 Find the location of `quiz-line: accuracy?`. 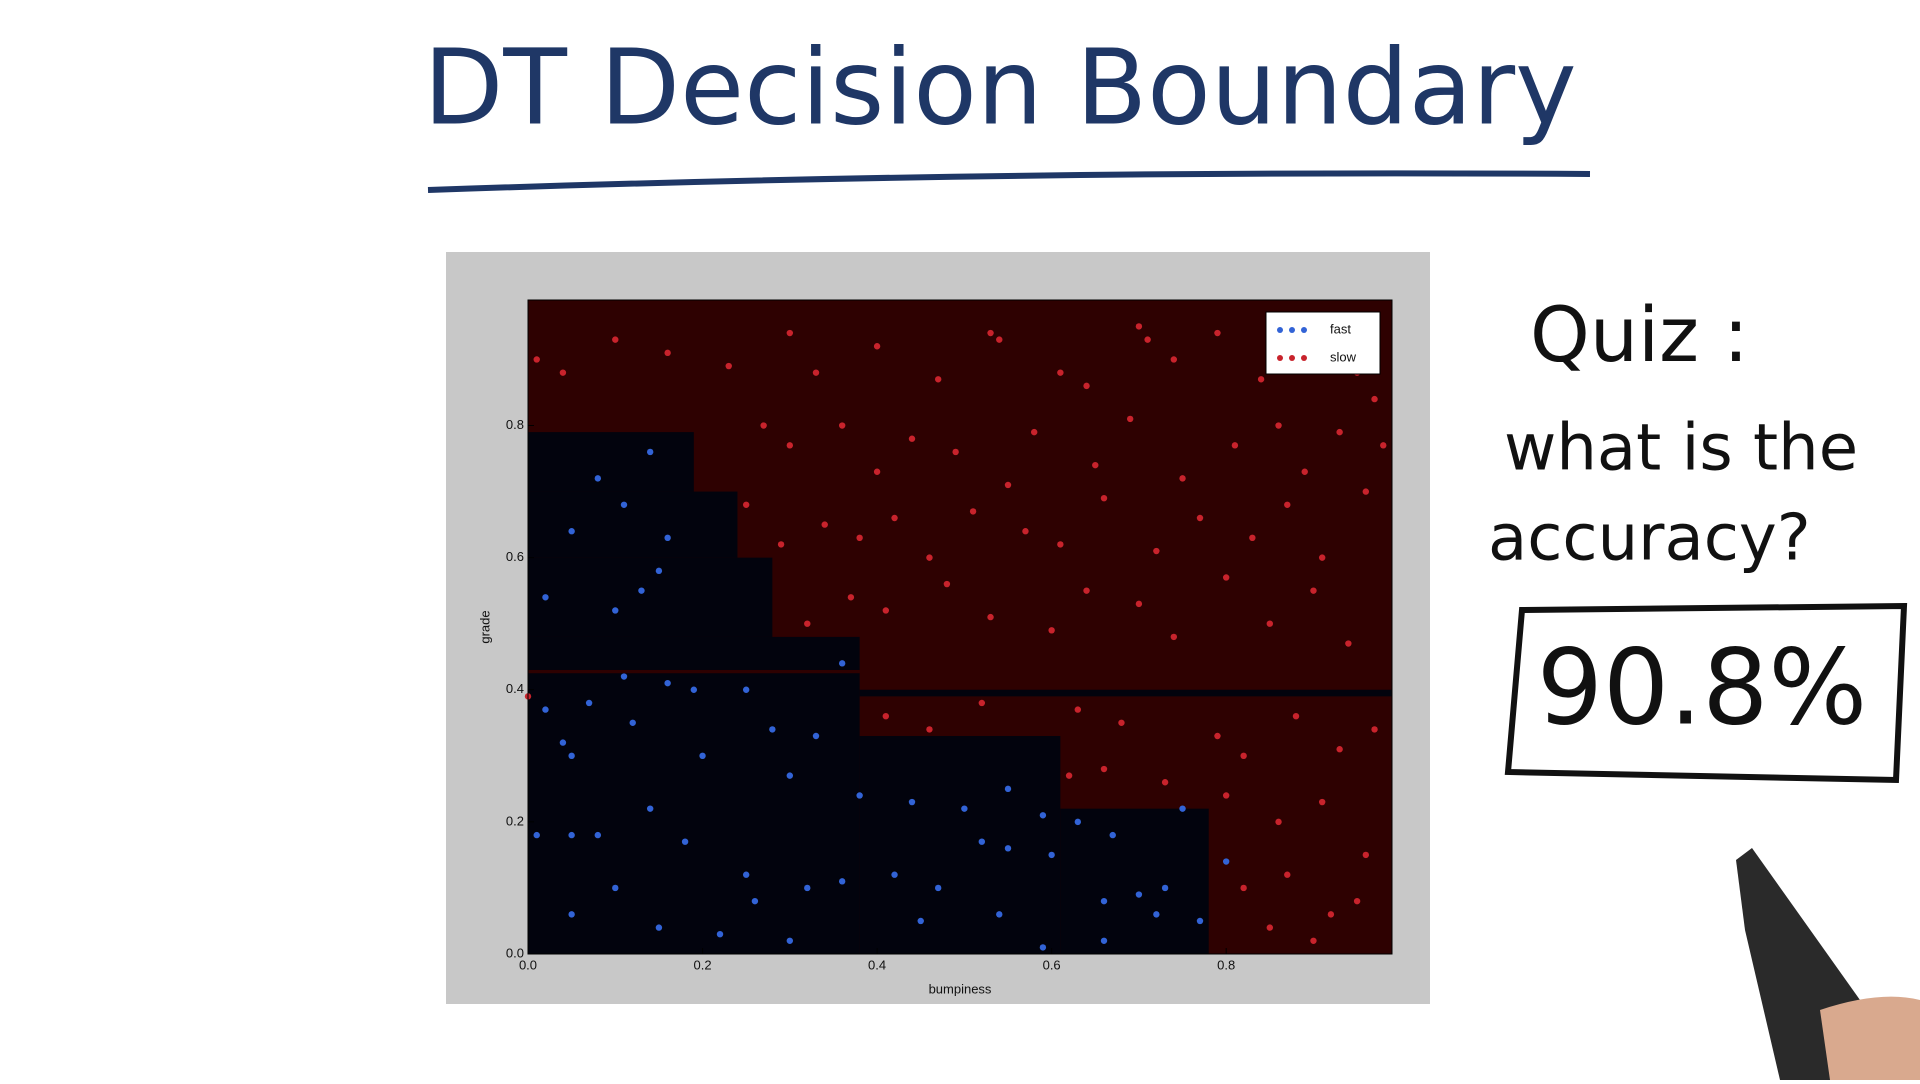

quiz-line: accuracy? is located at coordinates (1649, 539).